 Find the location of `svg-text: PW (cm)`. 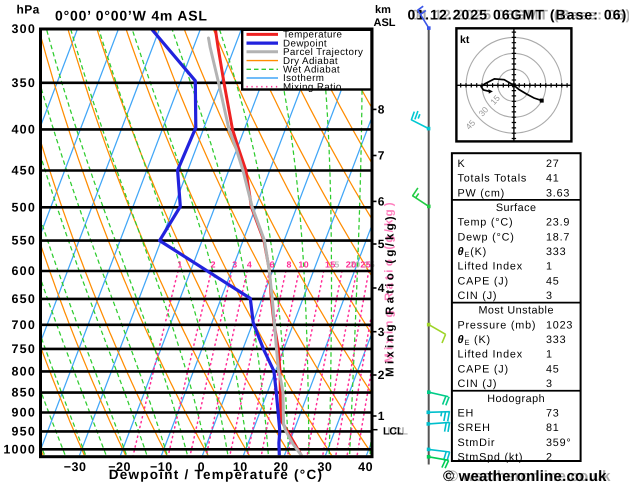

svg-text: PW (cm) is located at coordinates (482, 193).